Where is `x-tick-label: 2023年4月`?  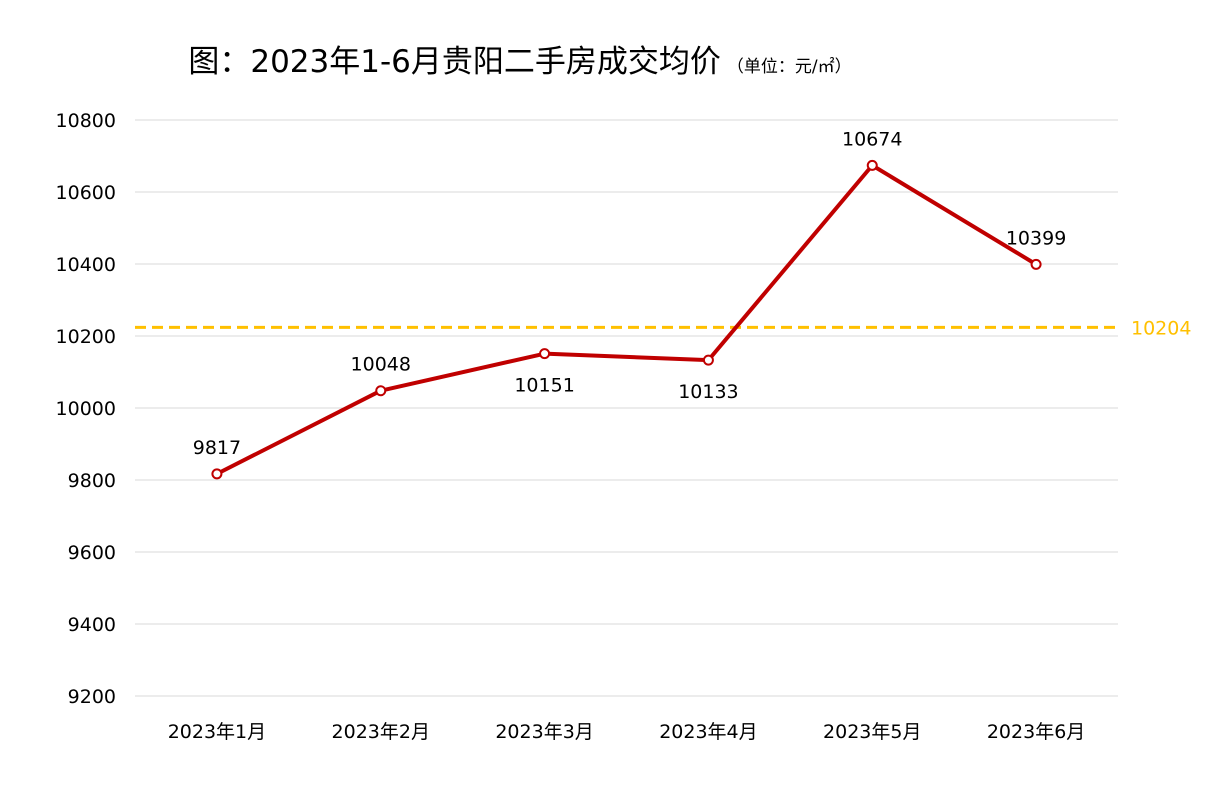
x-tick-label: 2023年4月 is located at coordinates (708, 732).